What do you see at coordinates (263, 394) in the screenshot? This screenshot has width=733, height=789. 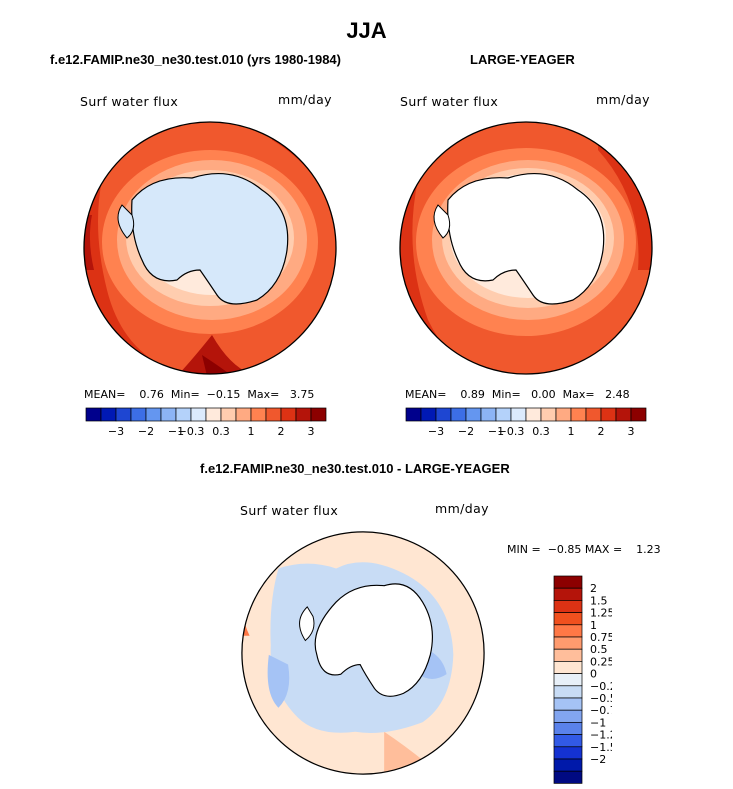 I see `left-max-label: Max=` at bounding box center [263, 394].